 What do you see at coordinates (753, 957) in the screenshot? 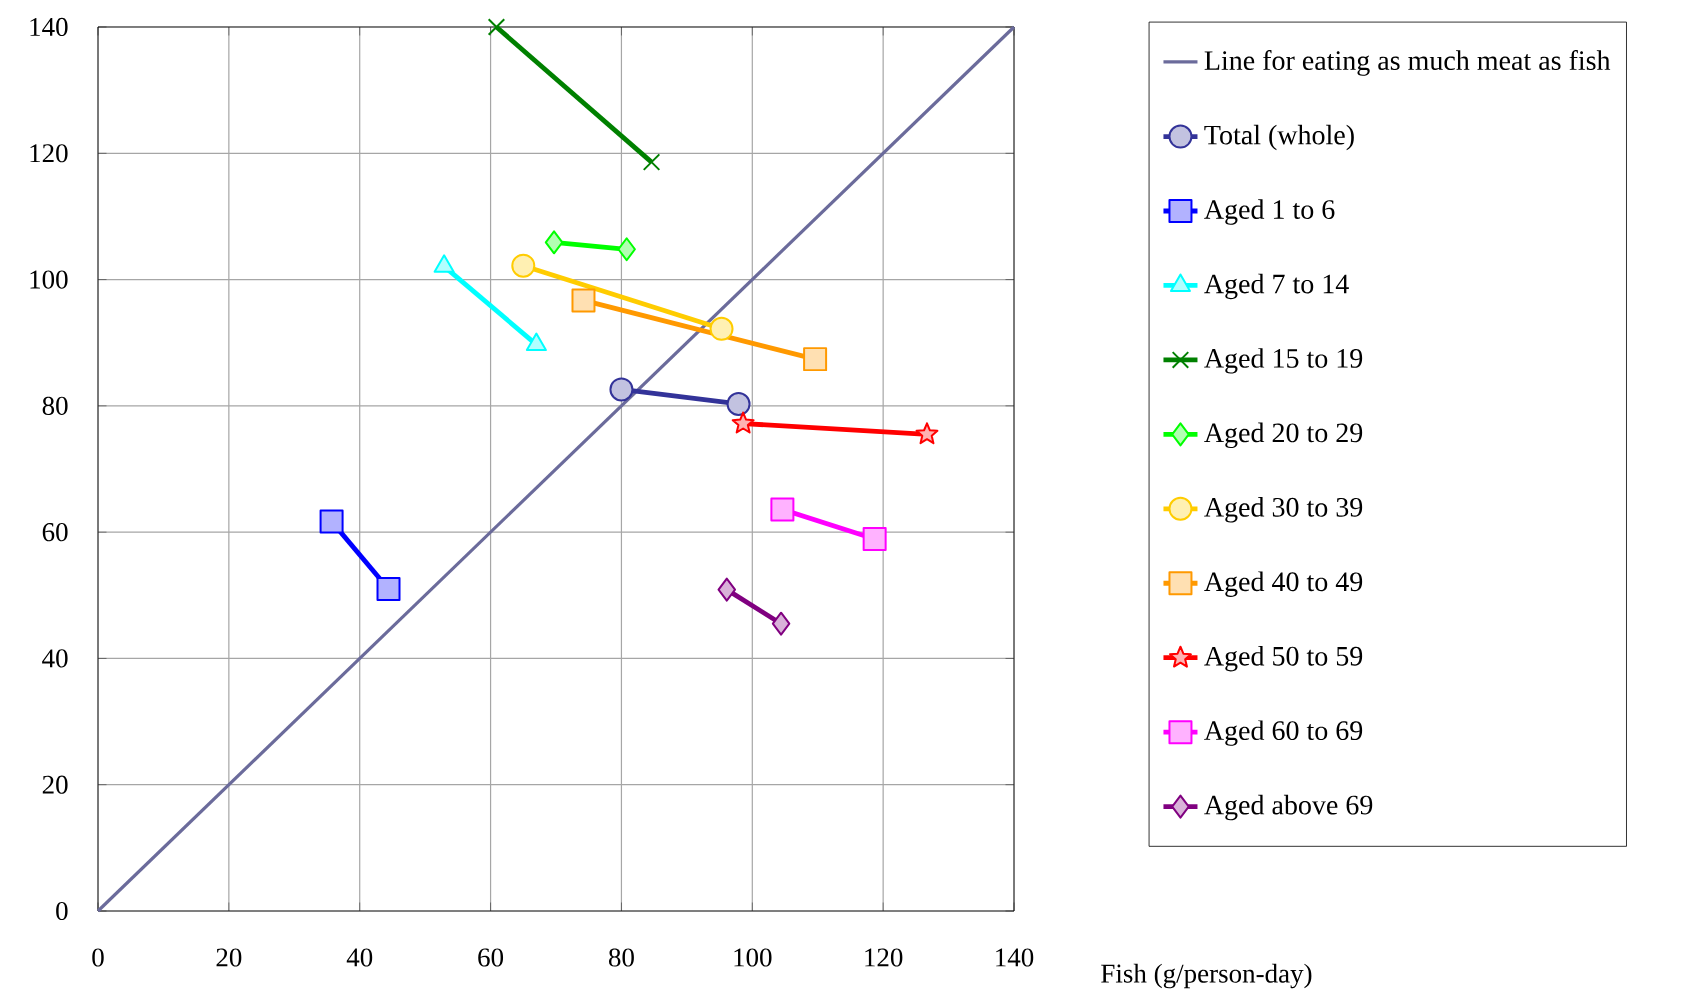
I see `x-tick-label: 100` at bounding box center [753, 957].